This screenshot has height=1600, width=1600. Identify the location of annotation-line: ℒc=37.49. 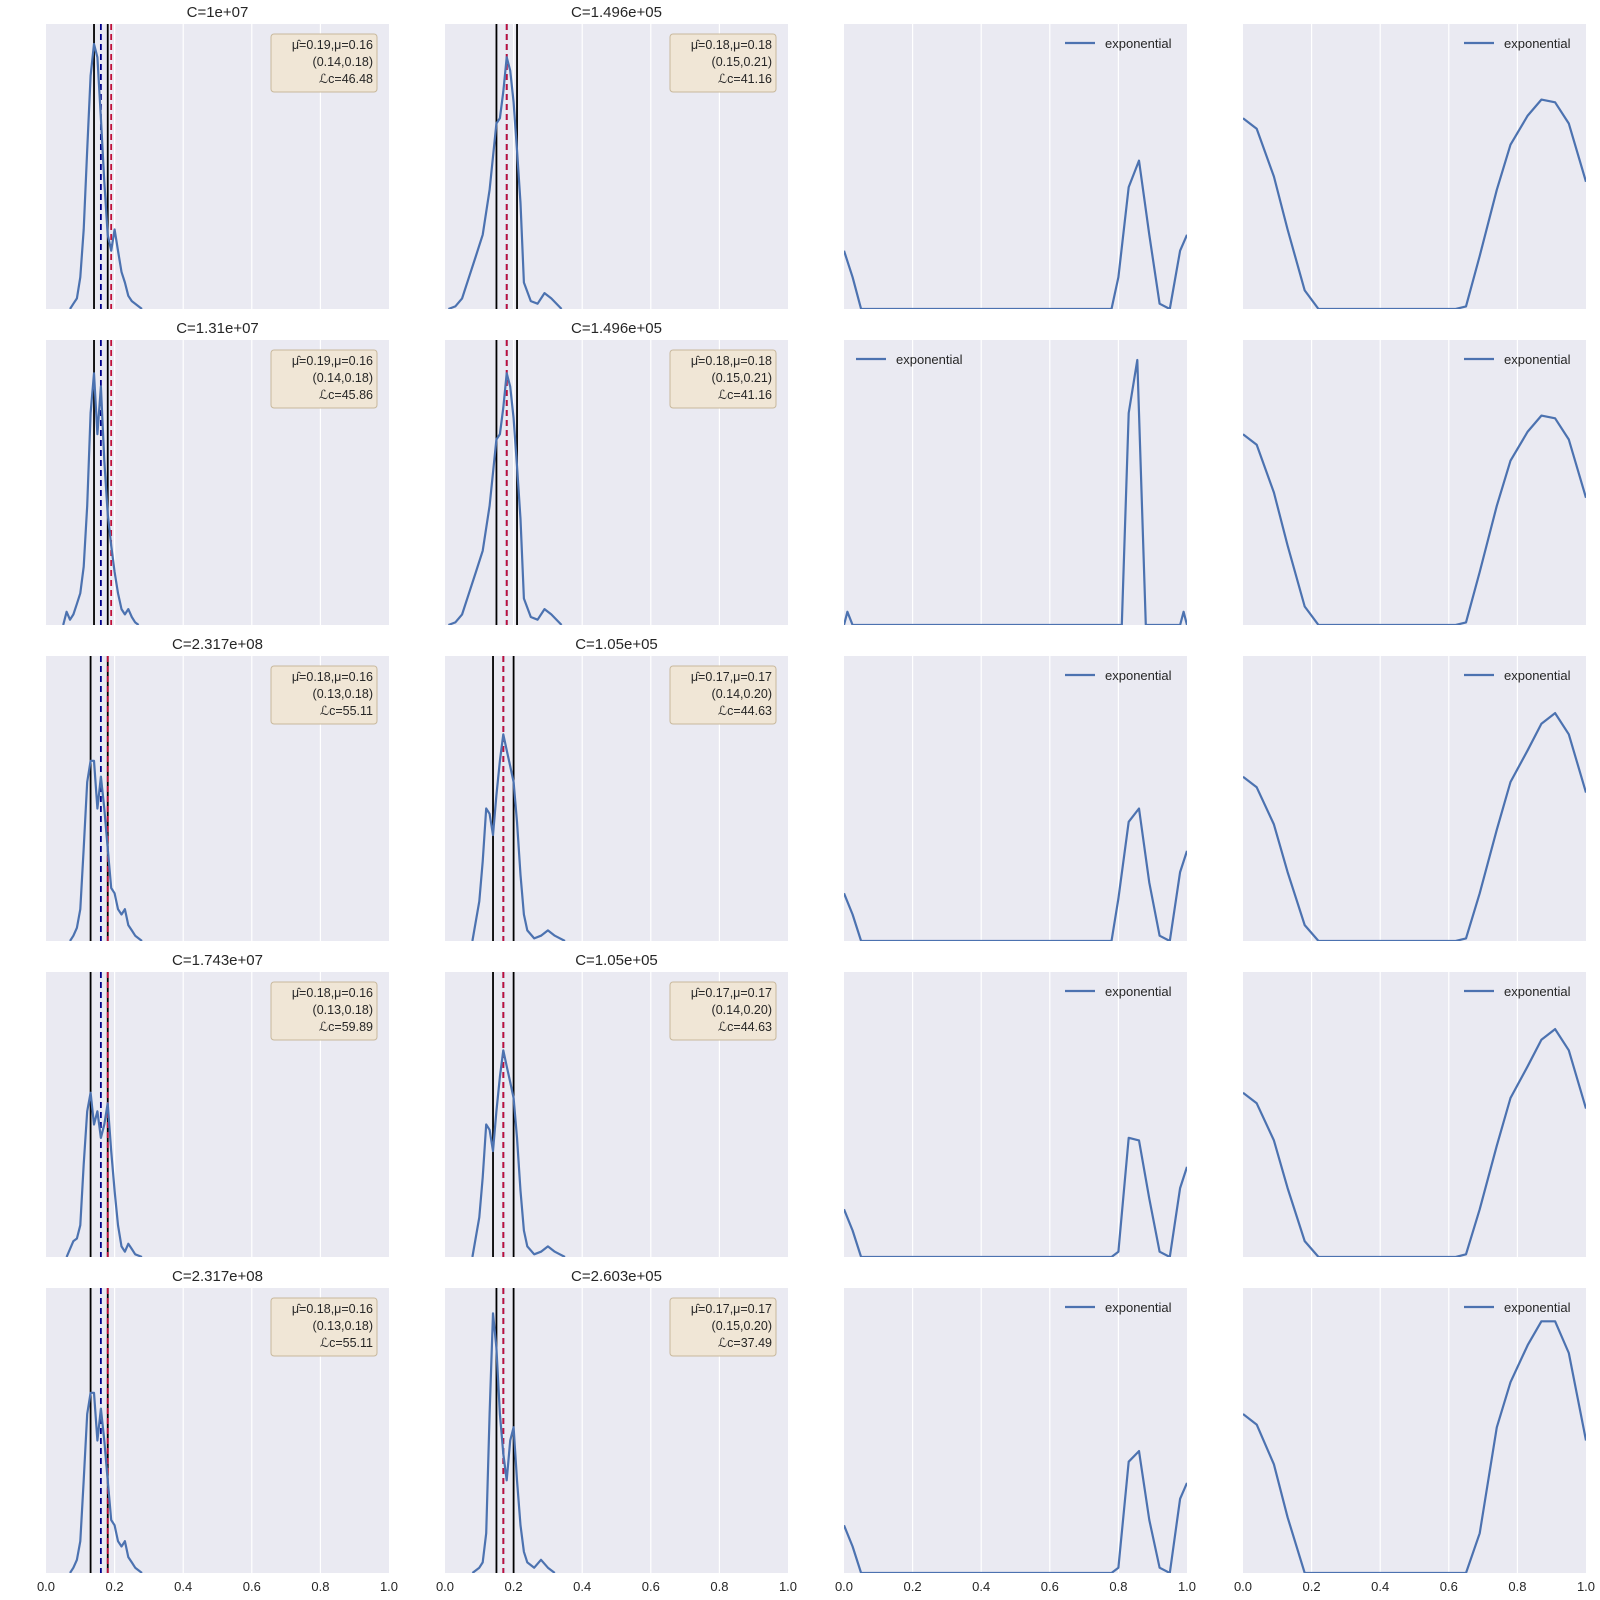
(745, 1343).